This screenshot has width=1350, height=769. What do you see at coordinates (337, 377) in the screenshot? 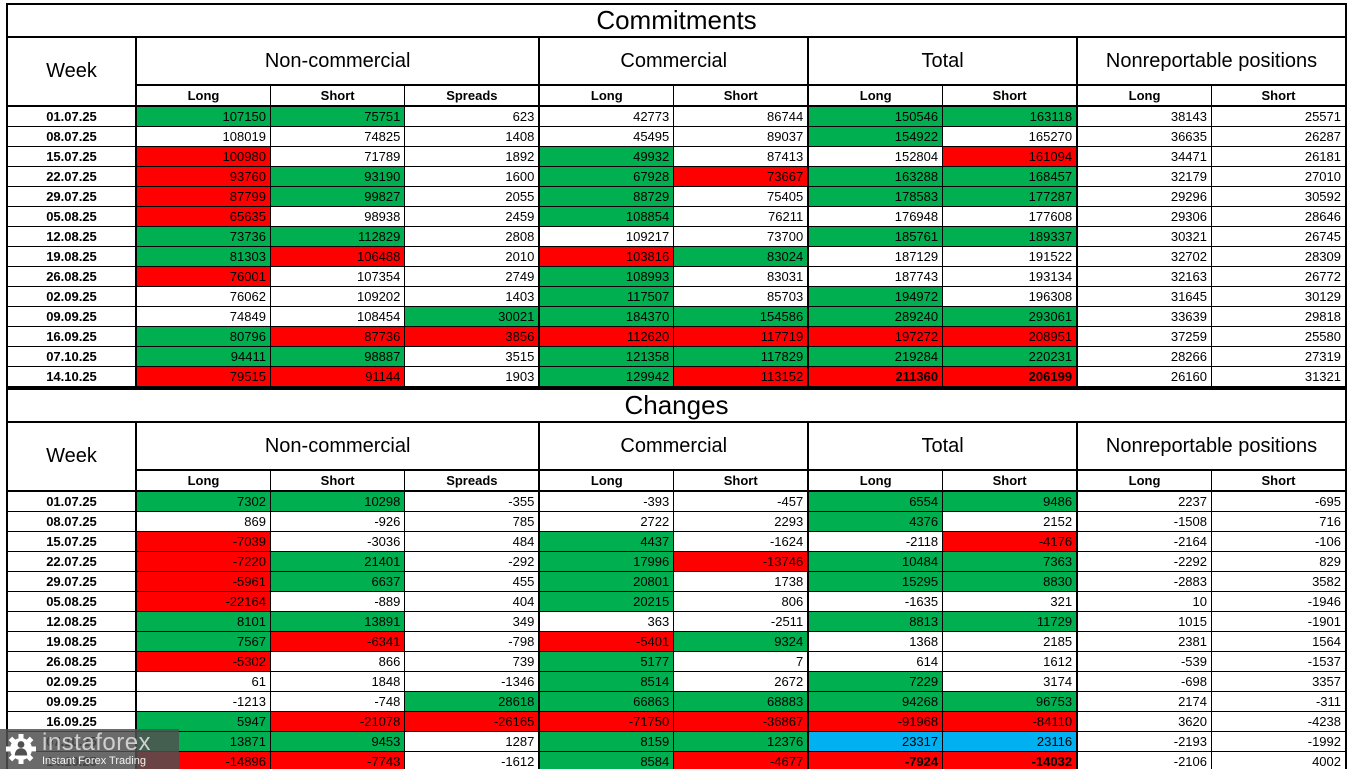
I see `value-cell: 91144` at bounding box center [337, 377].